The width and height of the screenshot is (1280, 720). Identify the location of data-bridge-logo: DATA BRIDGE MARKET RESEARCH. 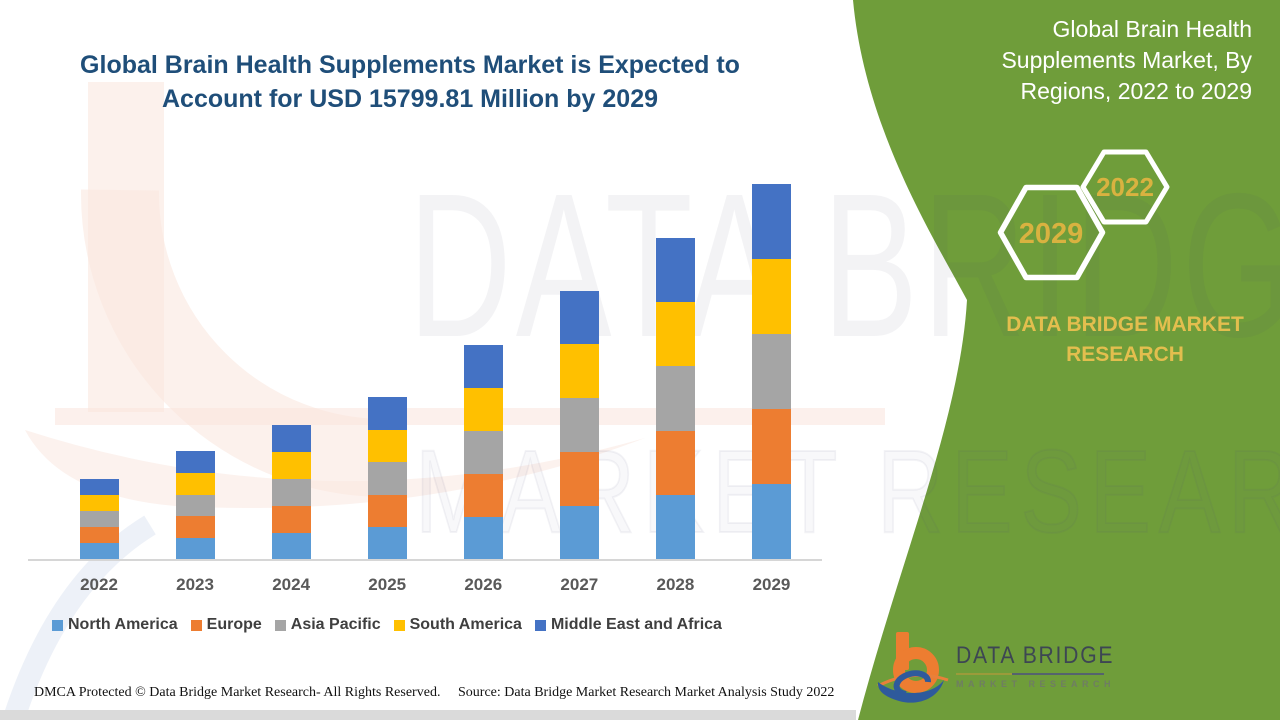
(1006, 667).